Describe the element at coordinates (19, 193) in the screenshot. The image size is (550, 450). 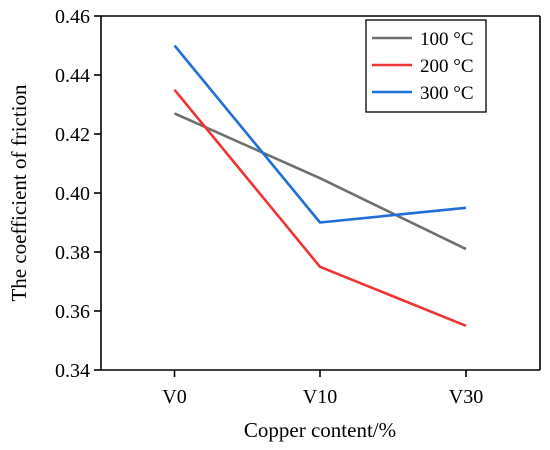
I see `y-axis-title: The coefficient of friction` at that location.